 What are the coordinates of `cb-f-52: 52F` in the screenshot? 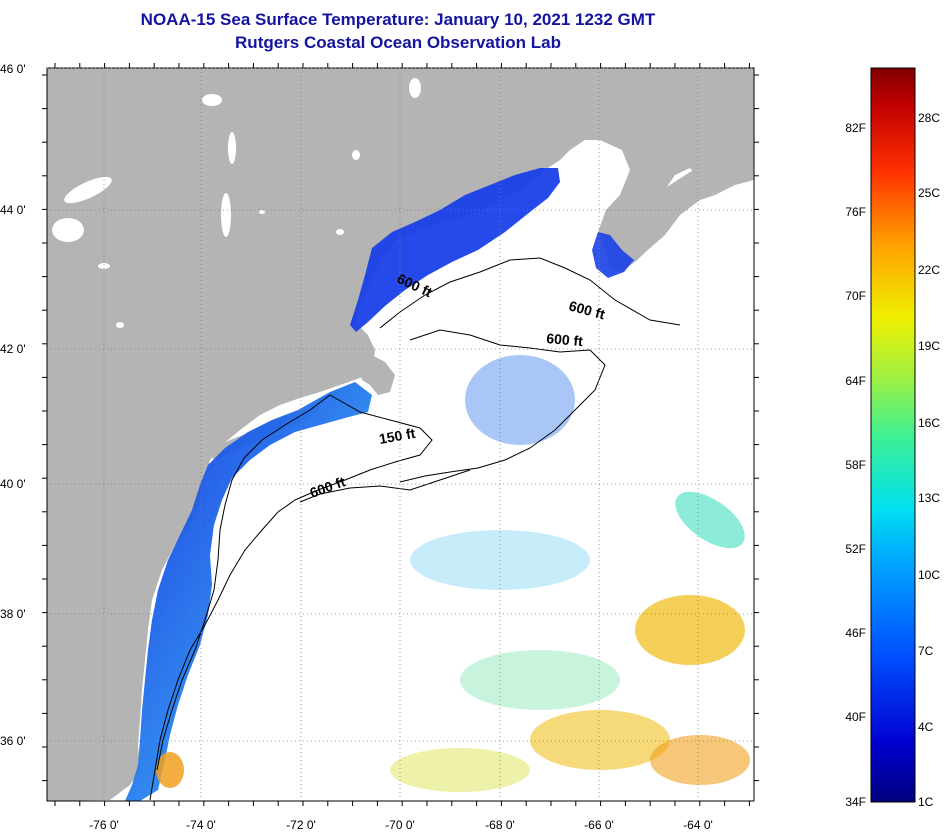 It's located at (855, 549).